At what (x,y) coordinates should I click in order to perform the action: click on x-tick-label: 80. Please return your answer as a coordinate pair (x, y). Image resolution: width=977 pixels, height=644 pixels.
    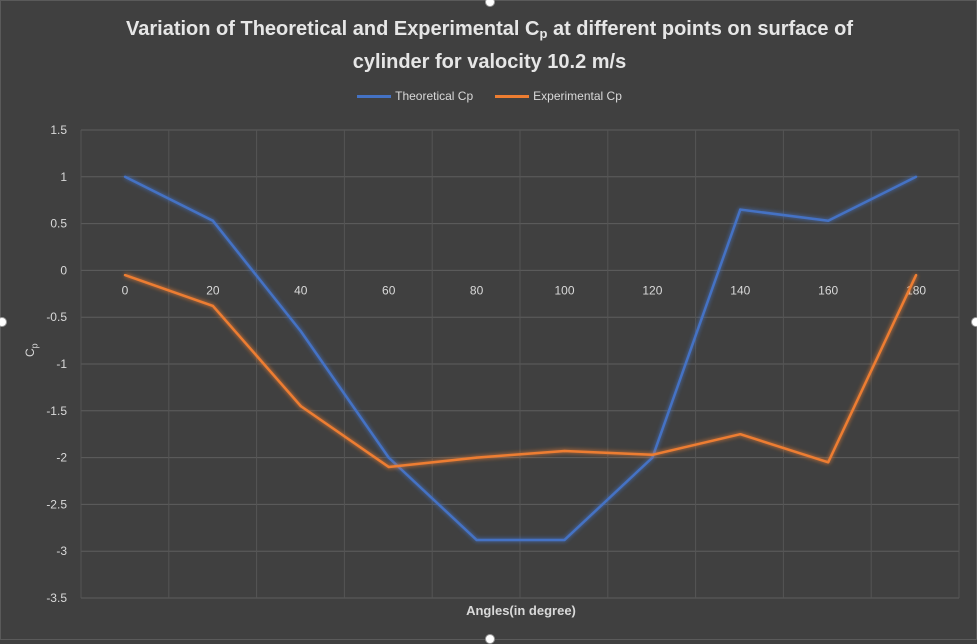
    Looking at the image, I should click on (477, 290).